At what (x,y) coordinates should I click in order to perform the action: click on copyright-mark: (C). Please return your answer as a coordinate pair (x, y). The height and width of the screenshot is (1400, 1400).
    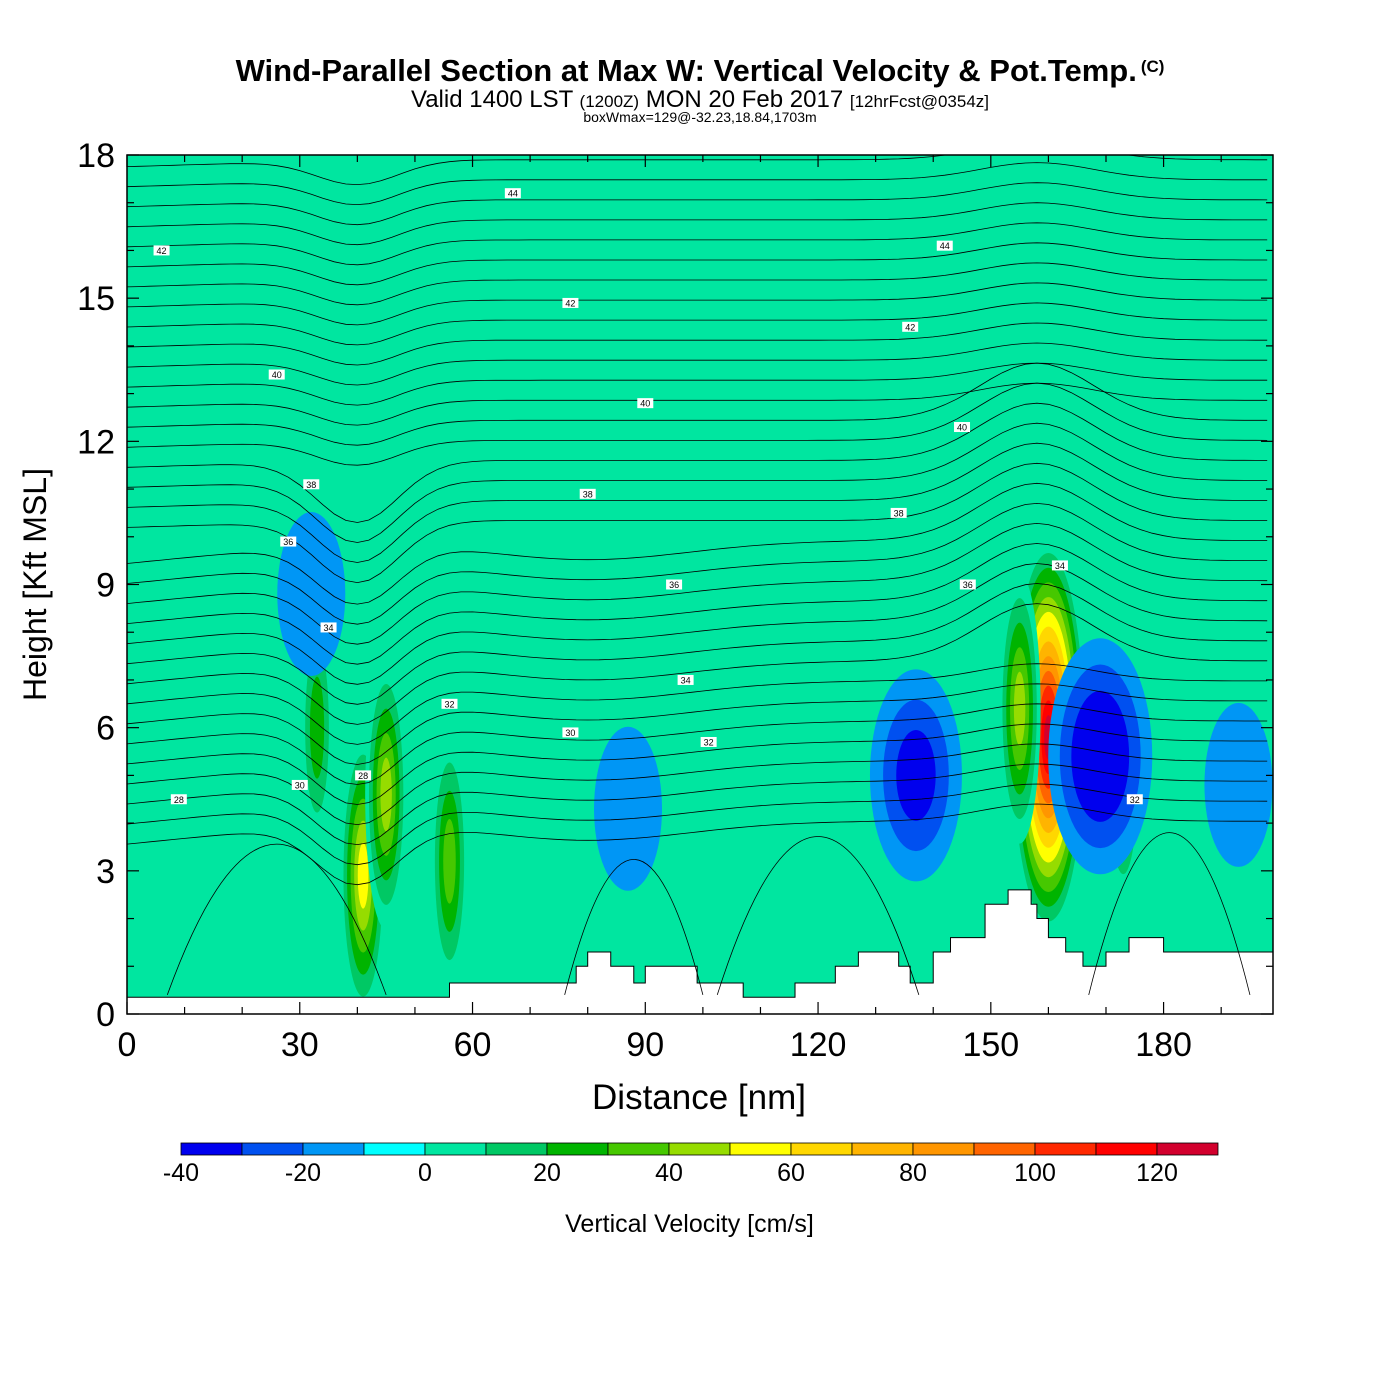
    Looking at the image, I should click on (1152, 66).